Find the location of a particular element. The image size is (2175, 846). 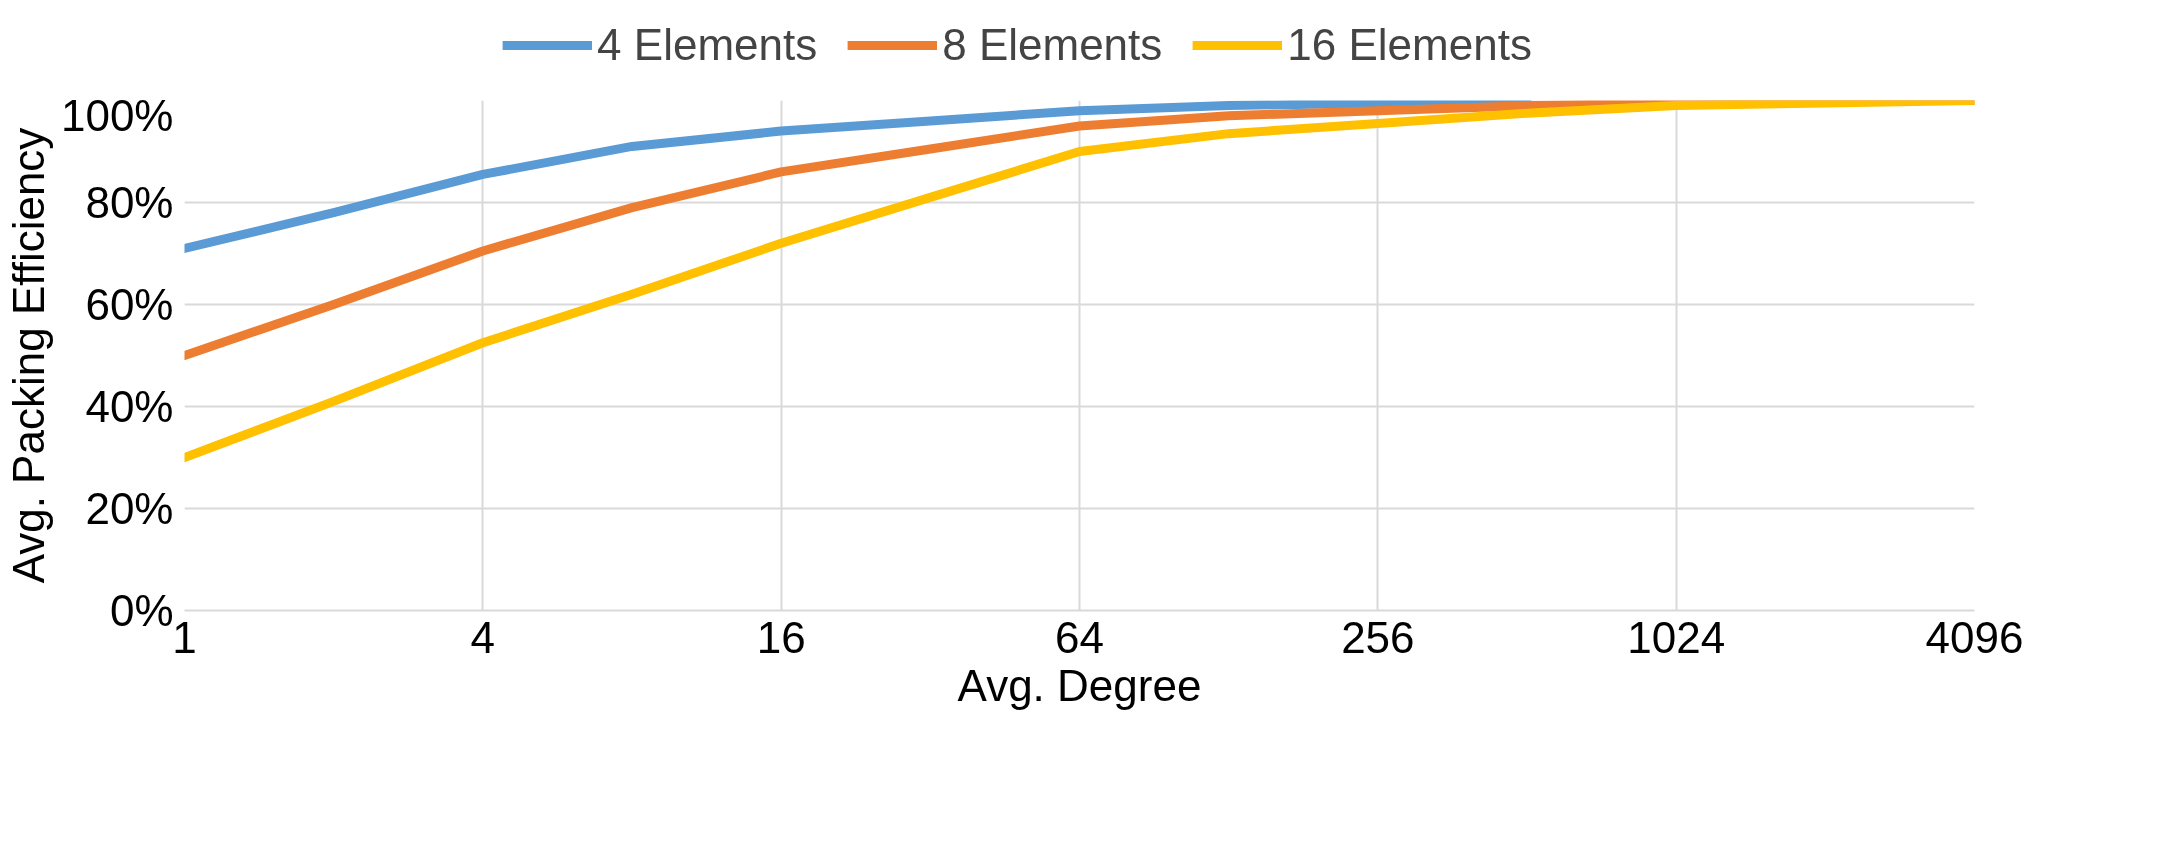

y-tick-label: 20% is located at coordinates (129, 508).